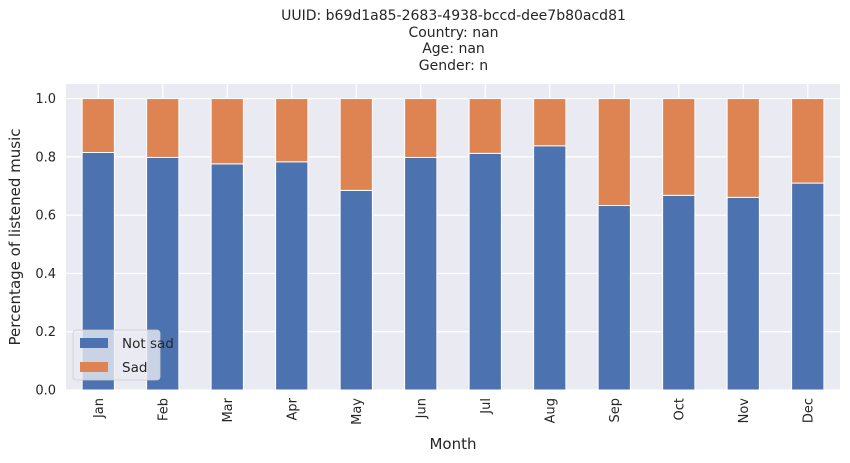 The image size is (850, 463). I want to click on x-tick-label-jul: Jul, so click(486, 406).